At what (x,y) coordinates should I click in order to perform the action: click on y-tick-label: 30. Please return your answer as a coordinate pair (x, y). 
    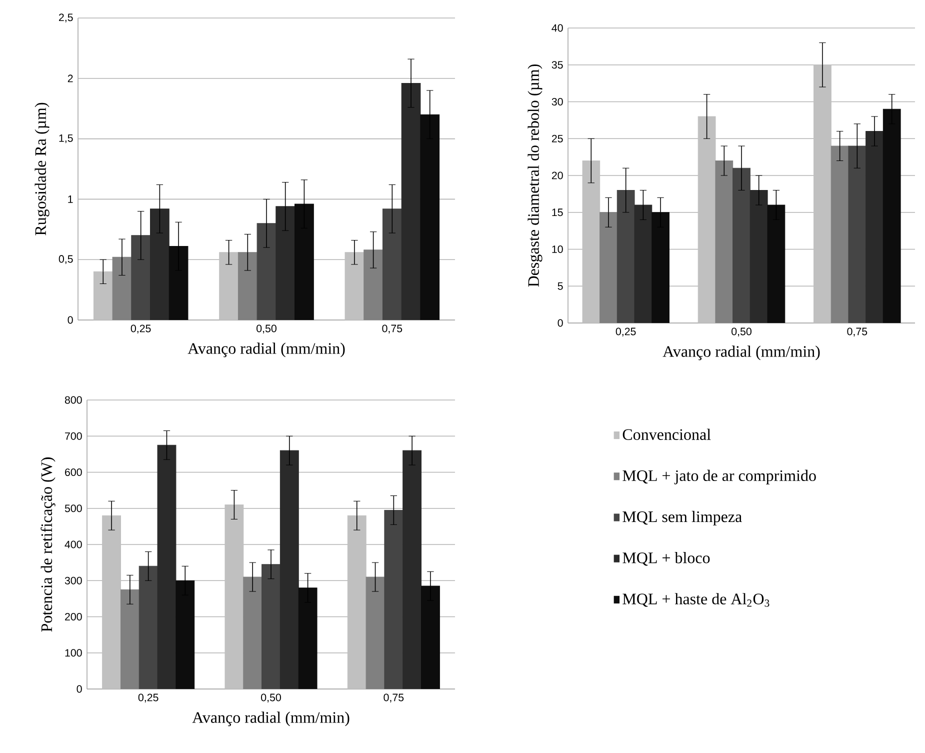
    Looking at the image, I should click on (557, 102).